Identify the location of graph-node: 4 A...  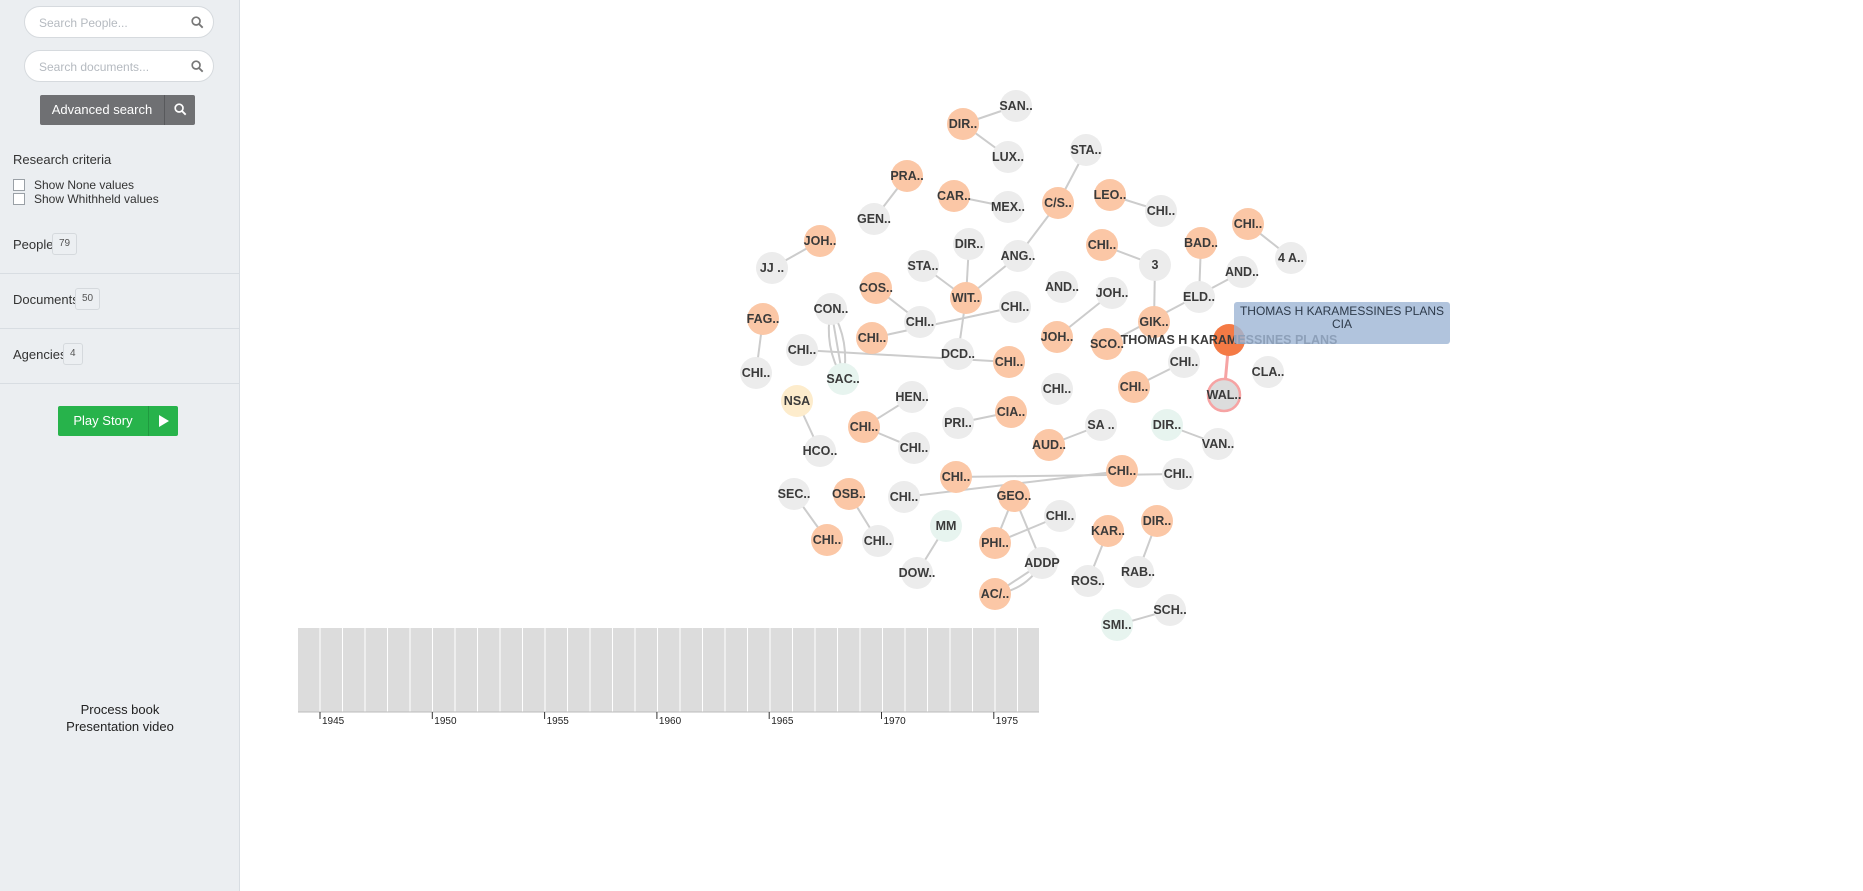
(1291, 258).